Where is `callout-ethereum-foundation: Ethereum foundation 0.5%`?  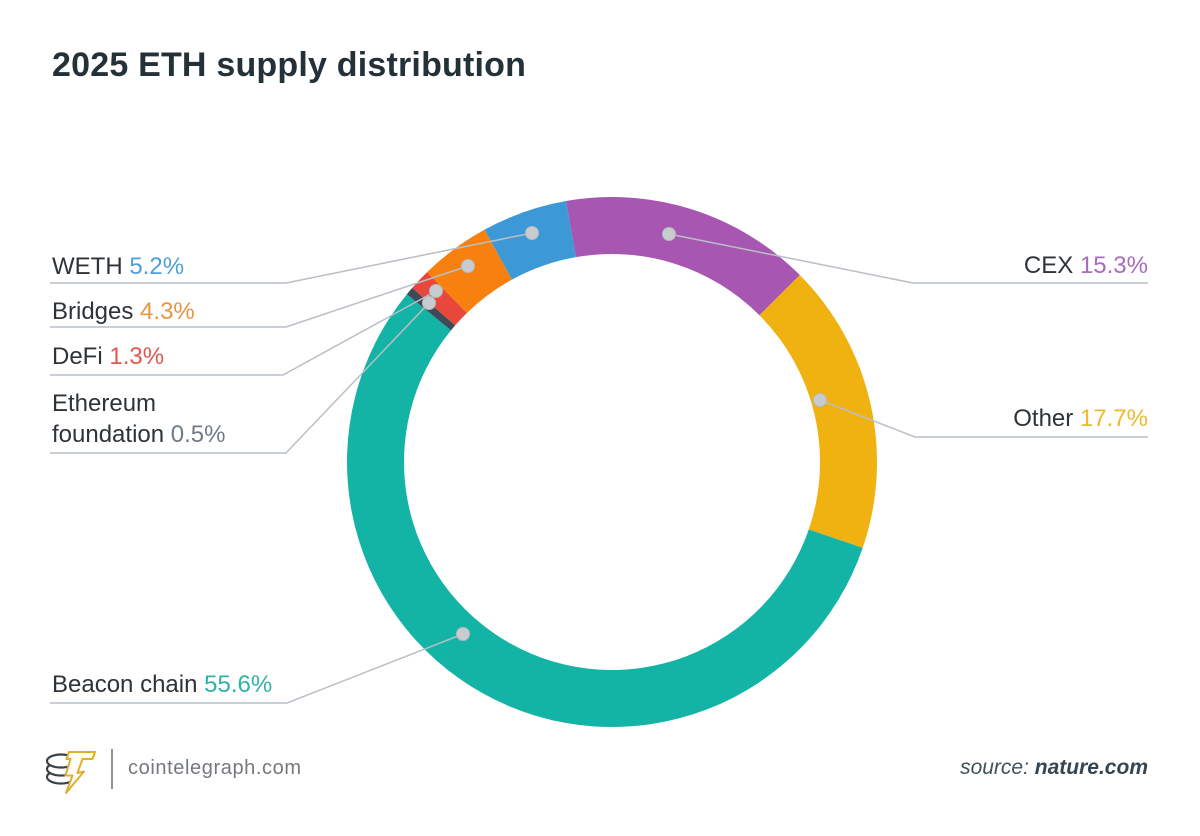 callout-ethereum-foundation: Ethereum foundation 0.5% is located at coordinates (154, 419).